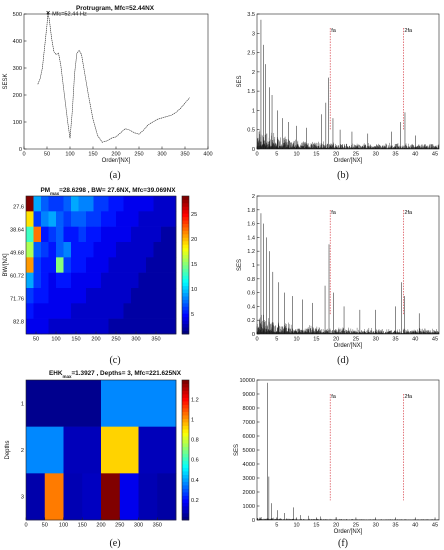  What do you see at coordinates (253, 150) in the screenshot?
I see `panel-b-y-tick-label: 0` at bounding box center [253, 150].